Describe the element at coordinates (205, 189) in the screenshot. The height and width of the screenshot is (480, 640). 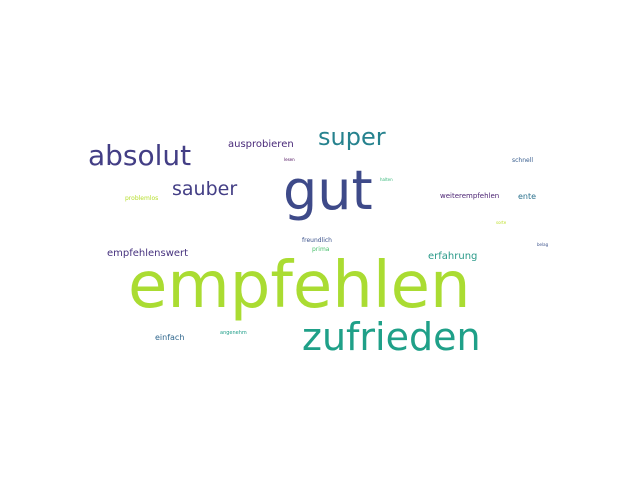
I see `word-sauber: sauber` at that location.